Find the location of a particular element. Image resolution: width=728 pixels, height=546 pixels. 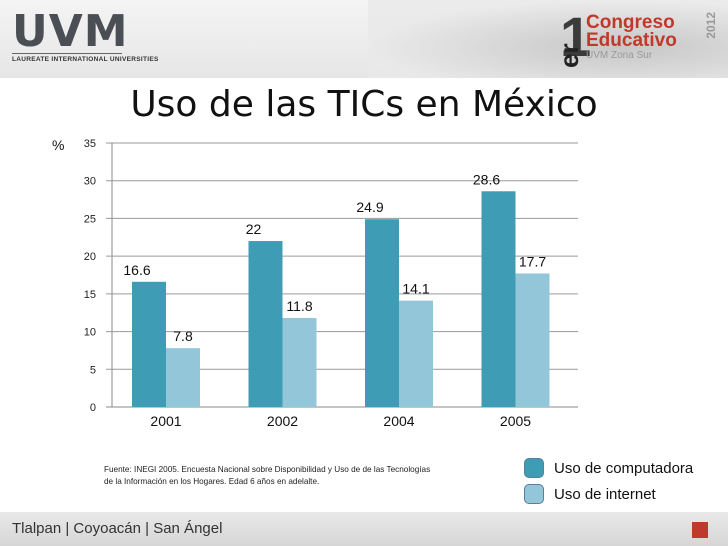

data-label: 7.8 is located at coordinates (183, 336).